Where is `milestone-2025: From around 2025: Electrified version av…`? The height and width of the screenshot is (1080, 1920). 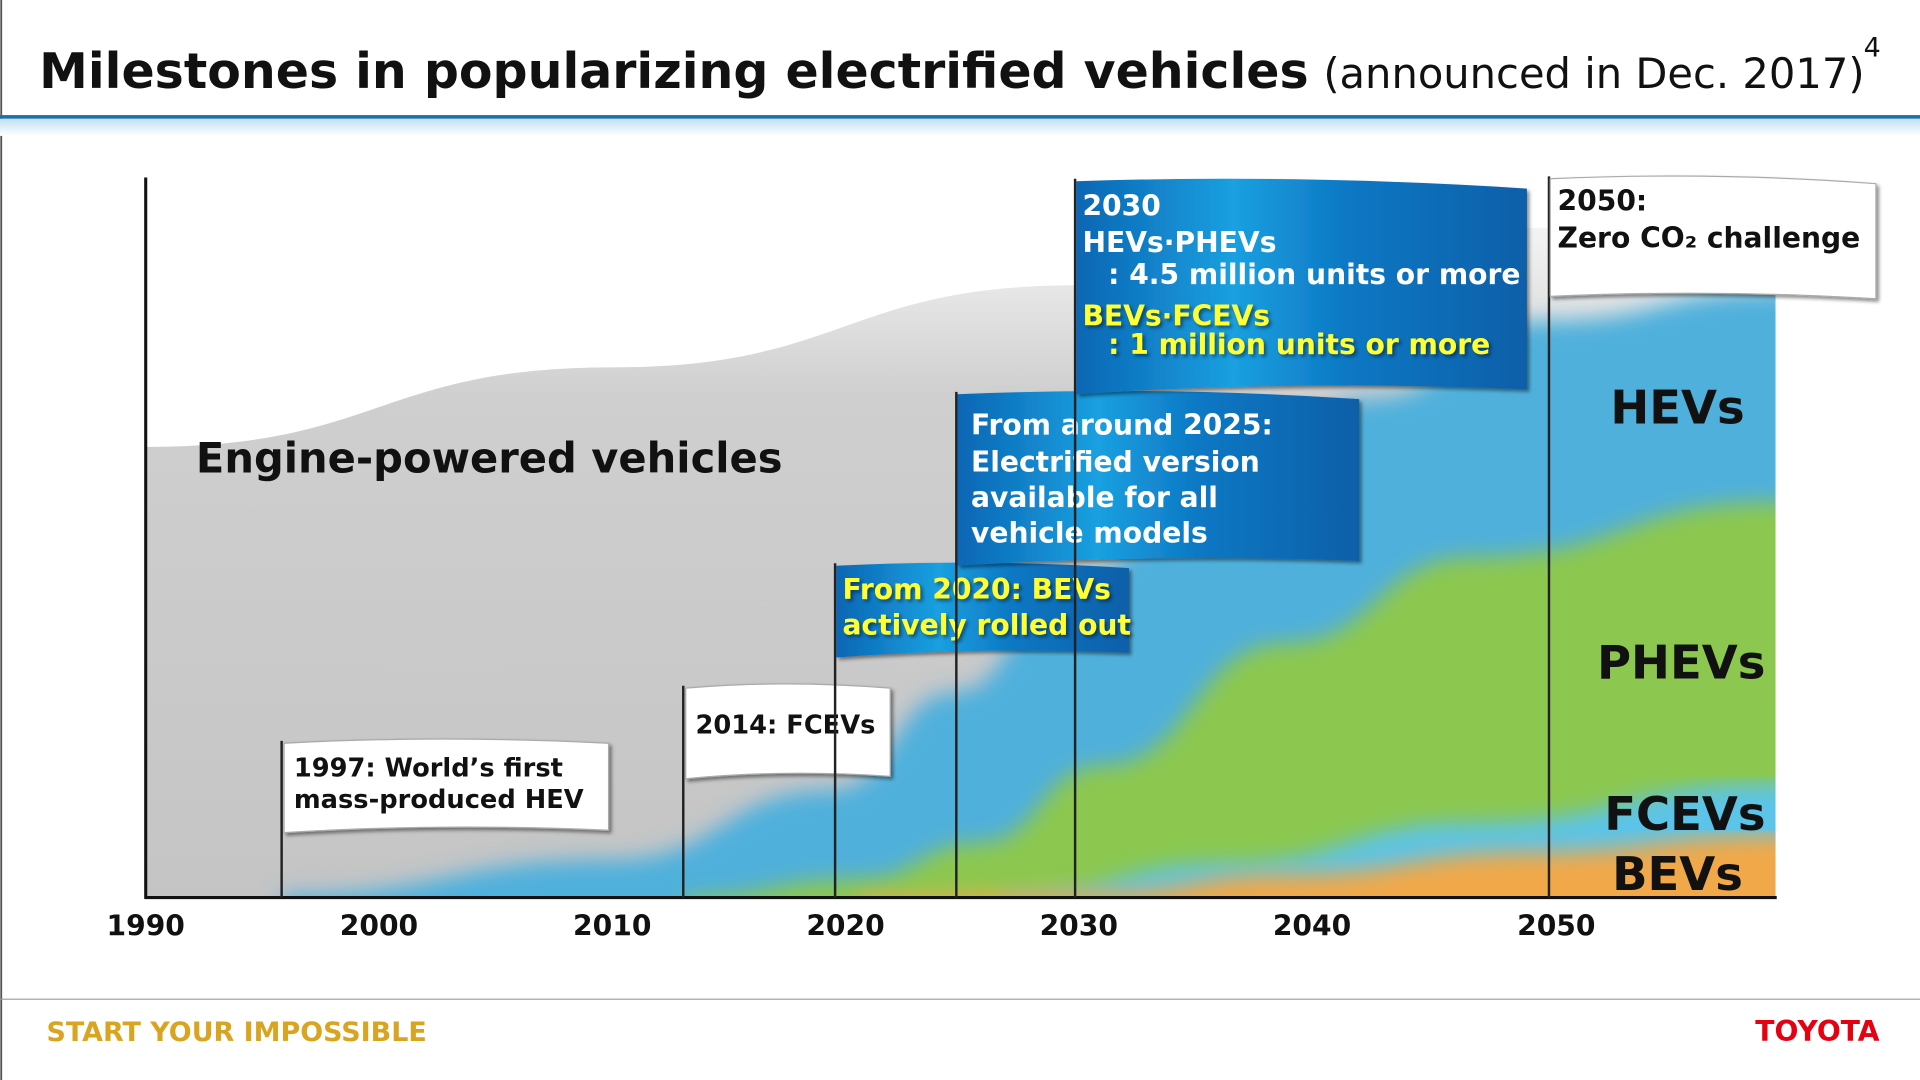 milestone-2025: From around 2025: Electrified version av… is located at coordinates (1157, 644).